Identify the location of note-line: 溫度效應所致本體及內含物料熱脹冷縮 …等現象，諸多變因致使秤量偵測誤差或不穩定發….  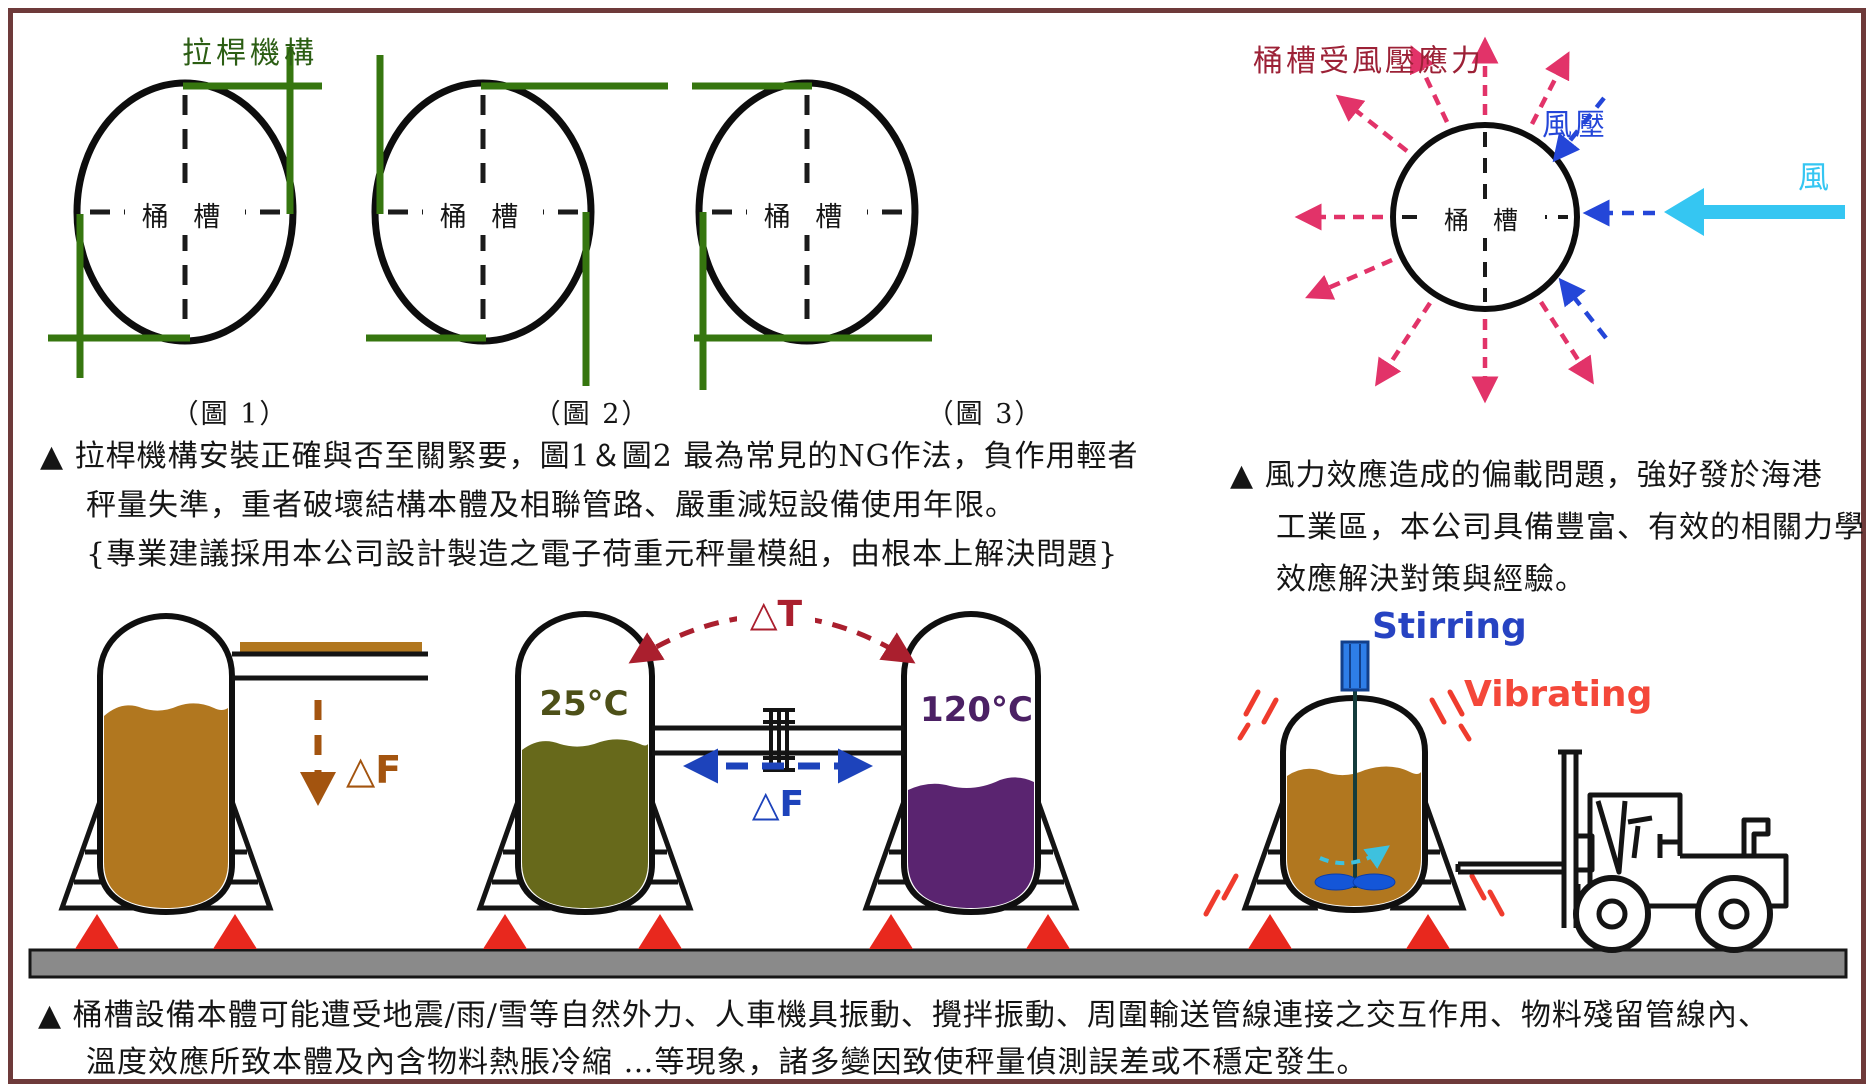
(727, 1062).